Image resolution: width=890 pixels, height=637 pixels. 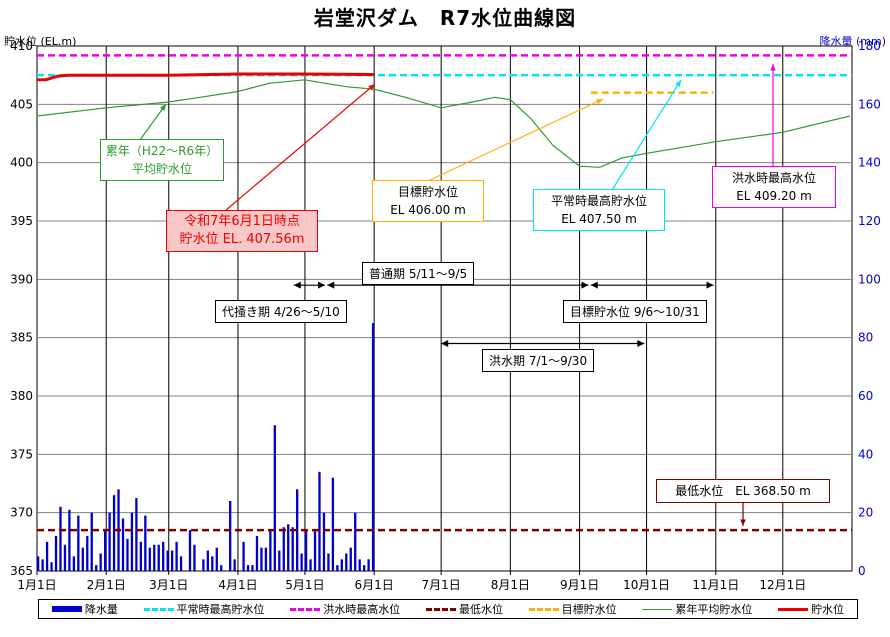 What do you see at coordinates (538, 360) in the screenshot?
I see `period-flood-label: 洪水期 7/1～9/30` at bounding box center [538, 360].